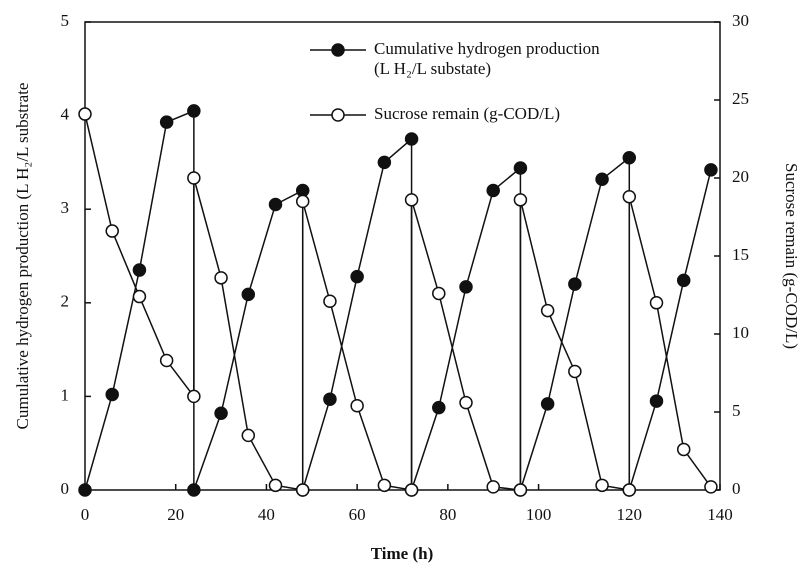  Describe the element at coordinates (740, 20) in the screenshot. I see `y2-tick-label: 30` at that location.